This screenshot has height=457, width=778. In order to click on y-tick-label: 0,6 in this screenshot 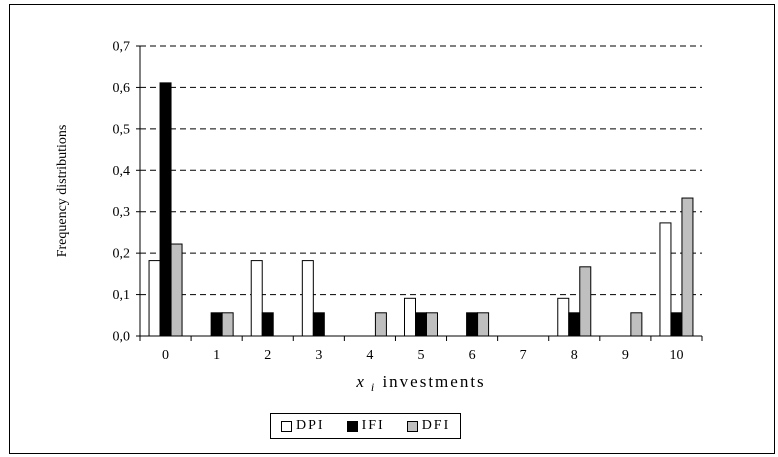, I will do `click(122, 88)`.